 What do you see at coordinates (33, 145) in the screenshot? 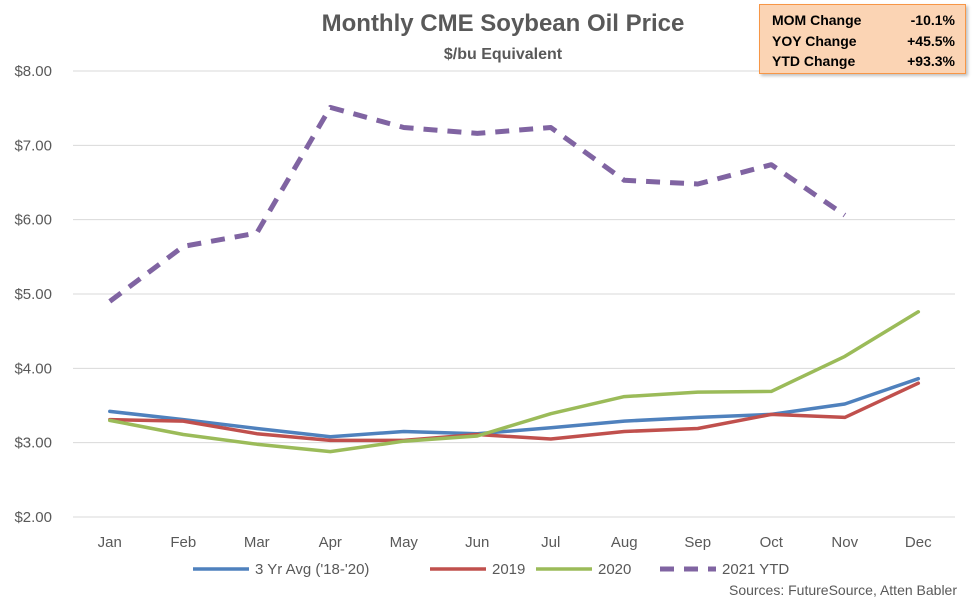
I see `y-tick-label: $7.00` at bounding box center [33, 145].